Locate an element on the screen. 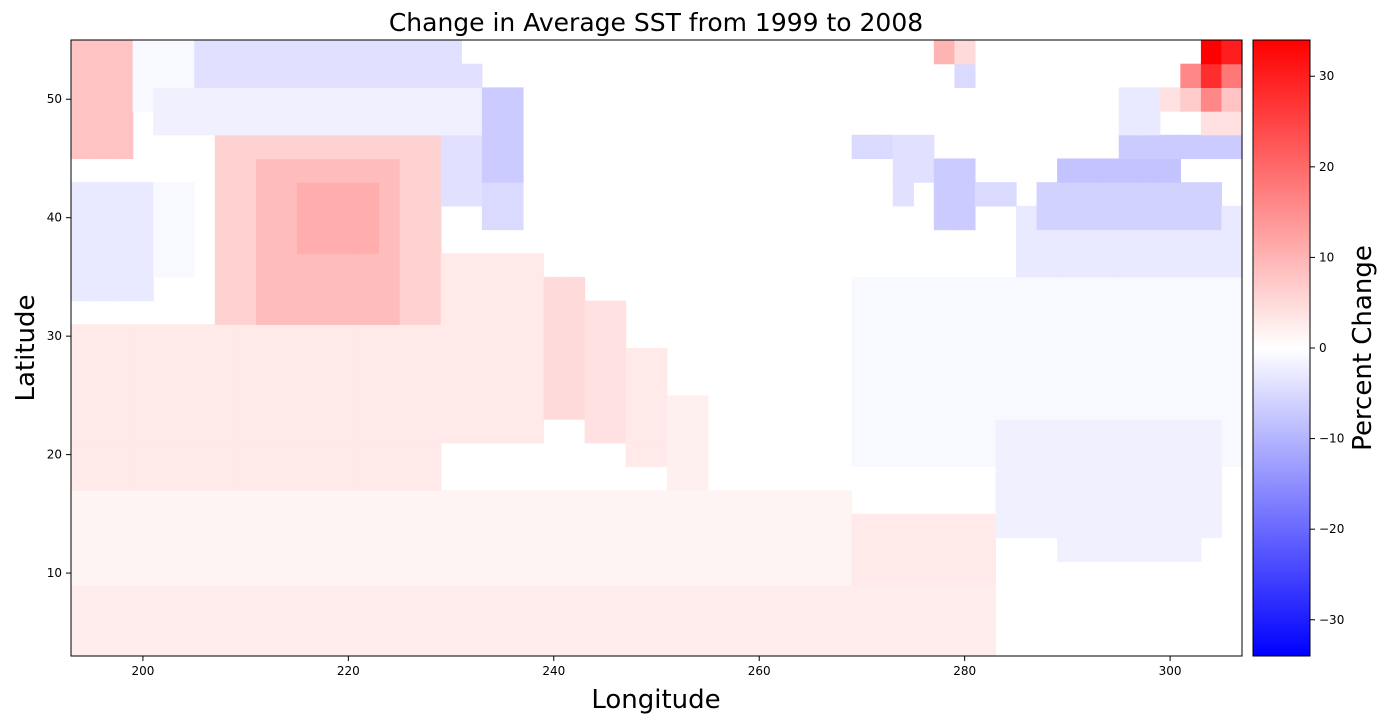 The height and width of the screenshot is (723, 1393). x-axis-ticks: 200 220 240 260 280 300 is located at coordinates (656, 667).